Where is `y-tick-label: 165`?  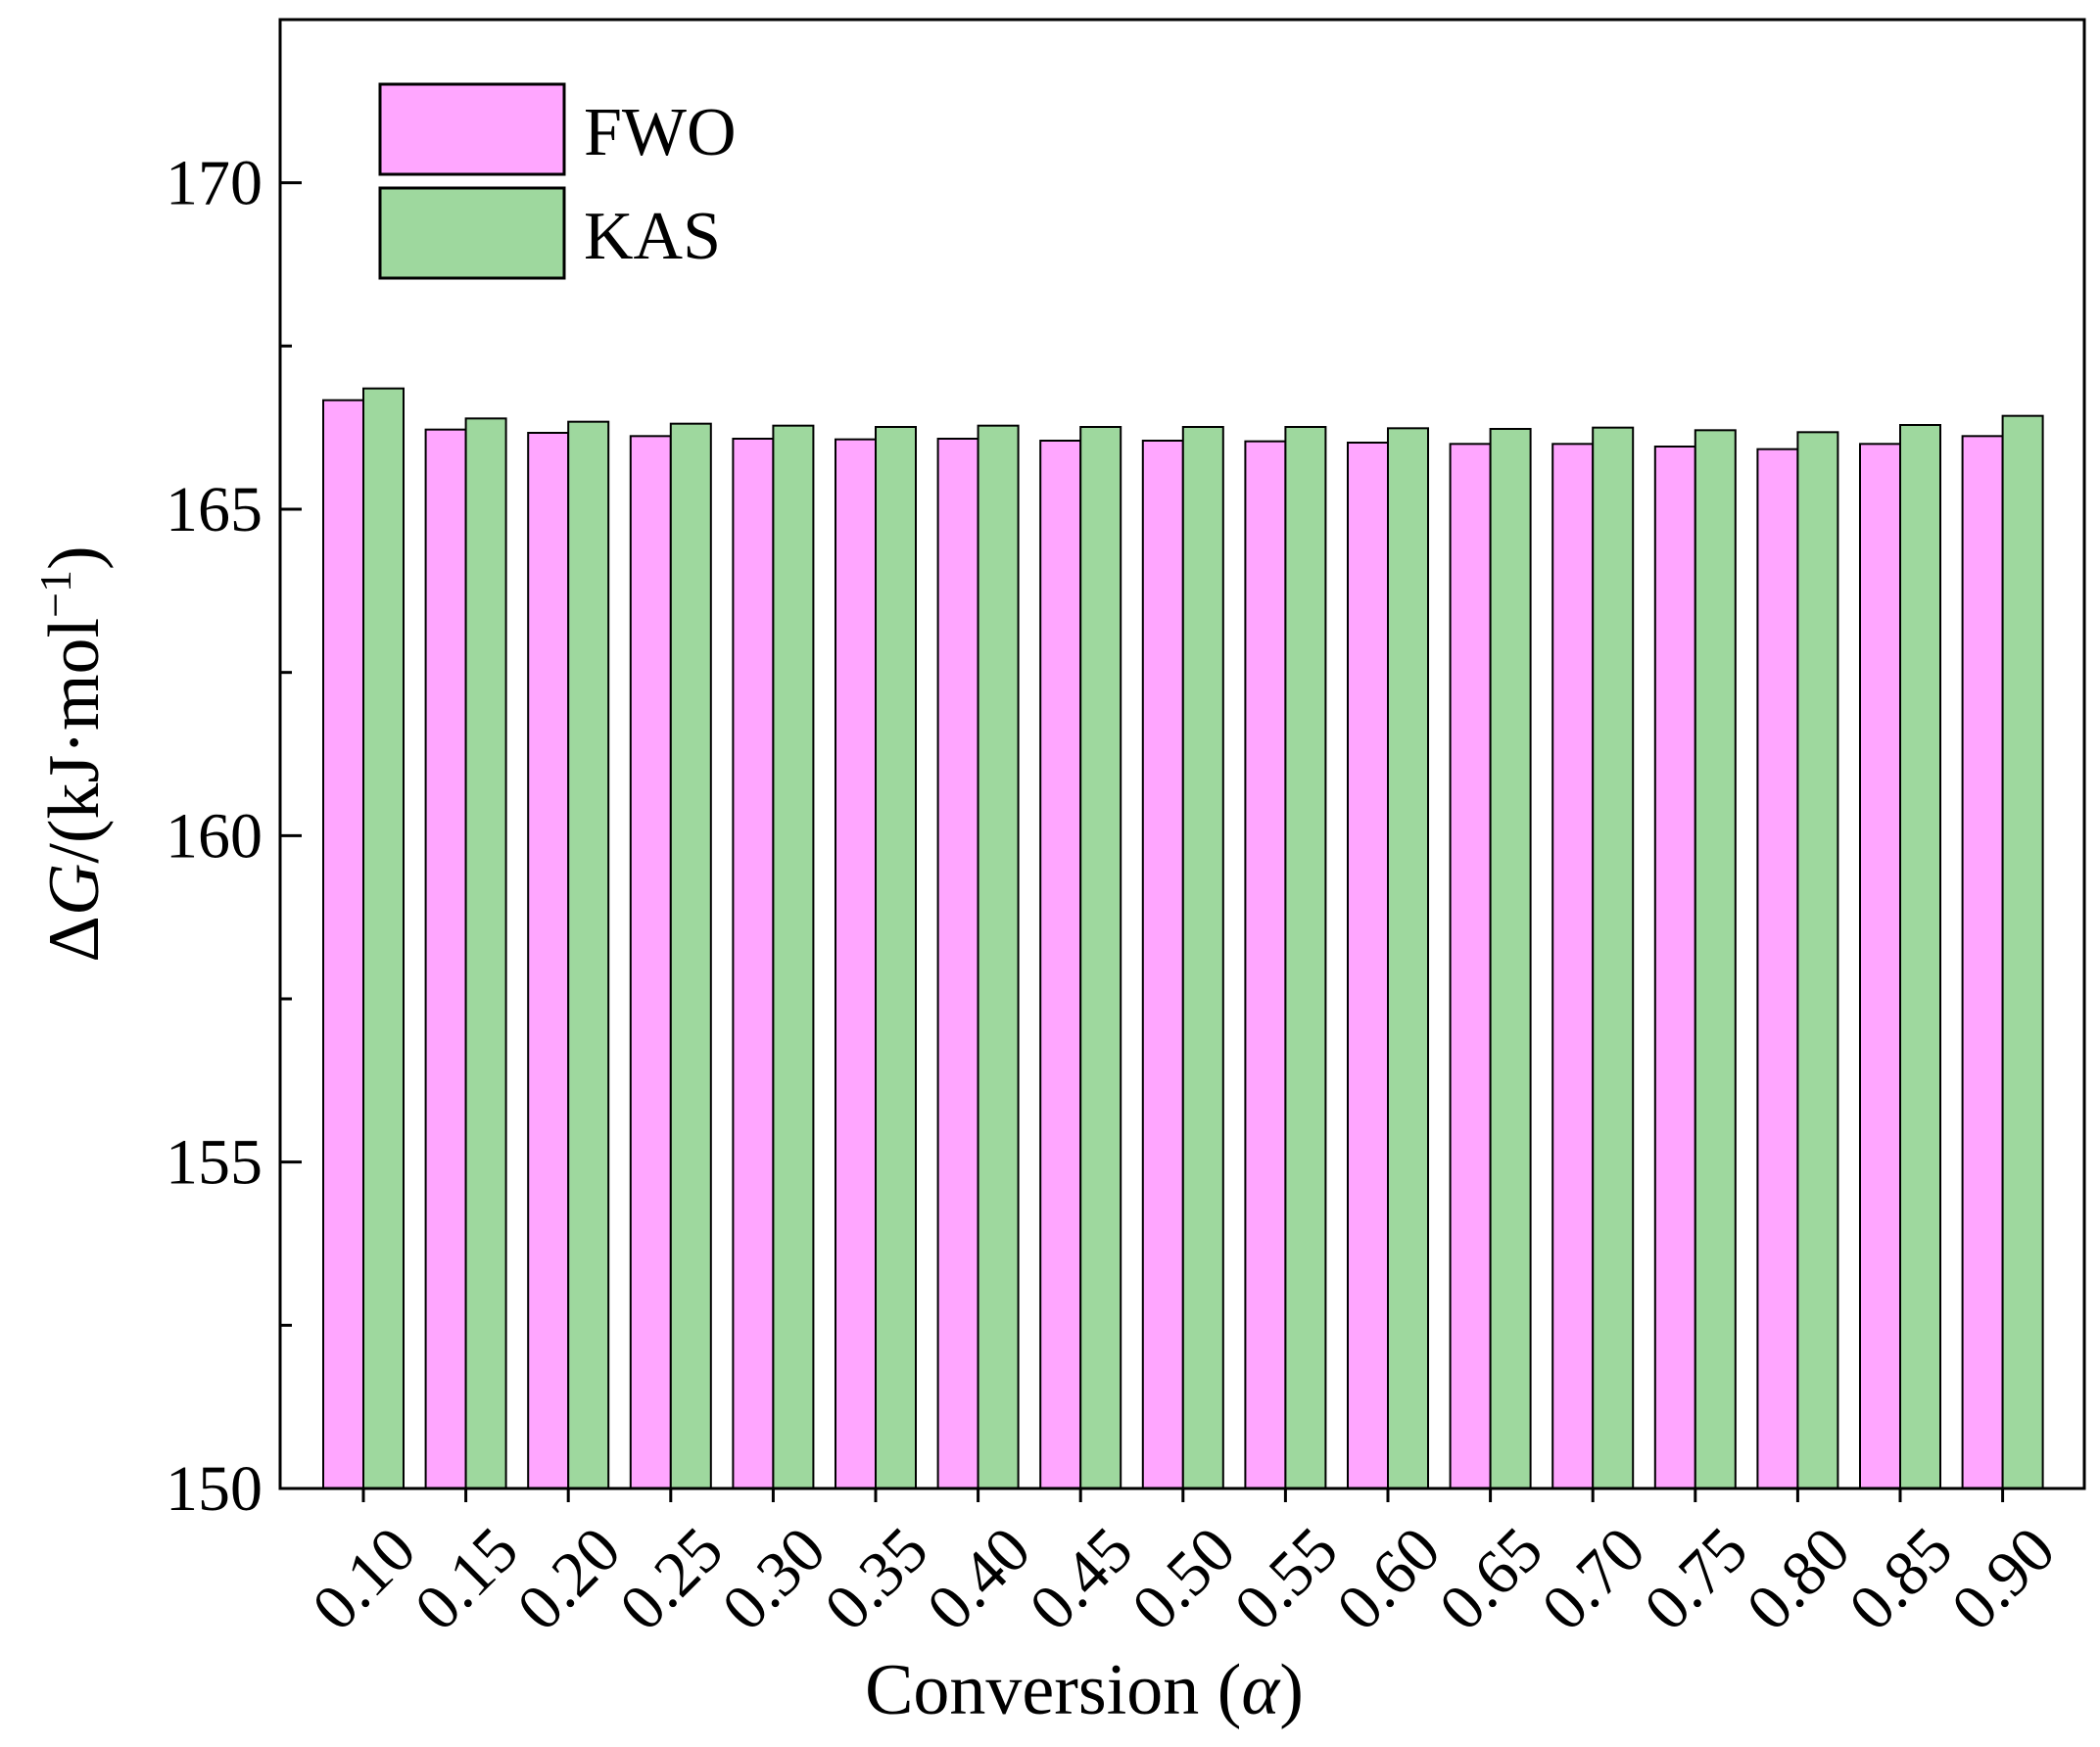 y-tick-label: 165 is located at coordinates (214, 509).